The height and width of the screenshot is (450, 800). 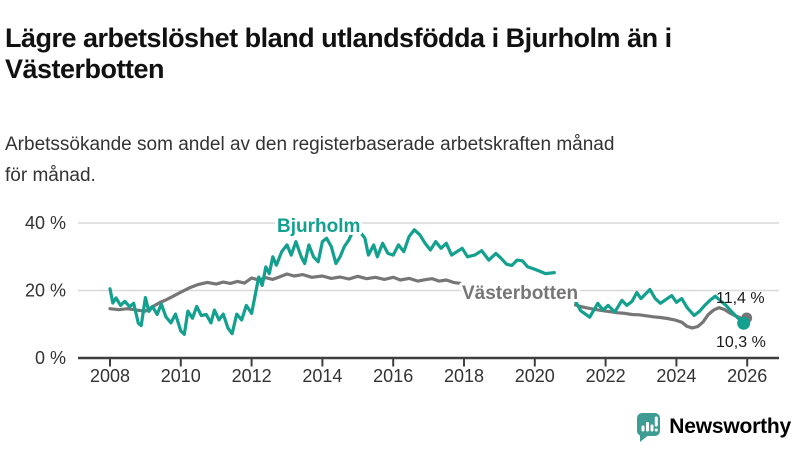 What do you see at coordinates (657, 421) in the screenshot?
I see `exclamation-stem` at bounding box center [657, 421].